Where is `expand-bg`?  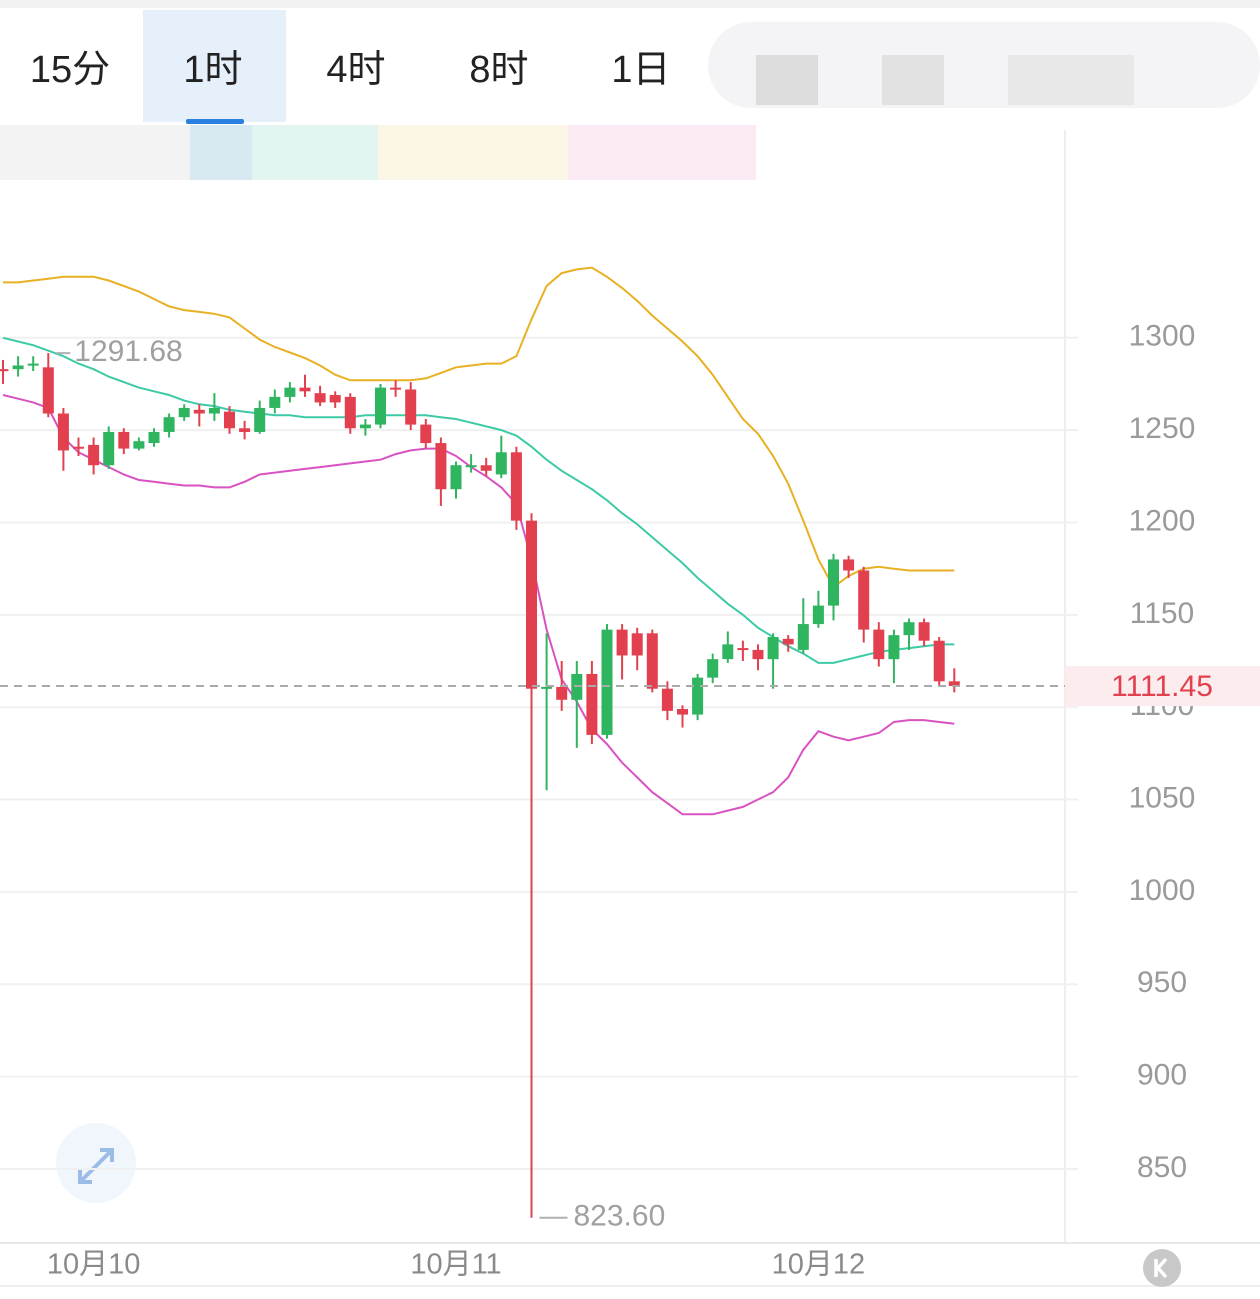 expand-bg is located at coordinates (96, 1163).